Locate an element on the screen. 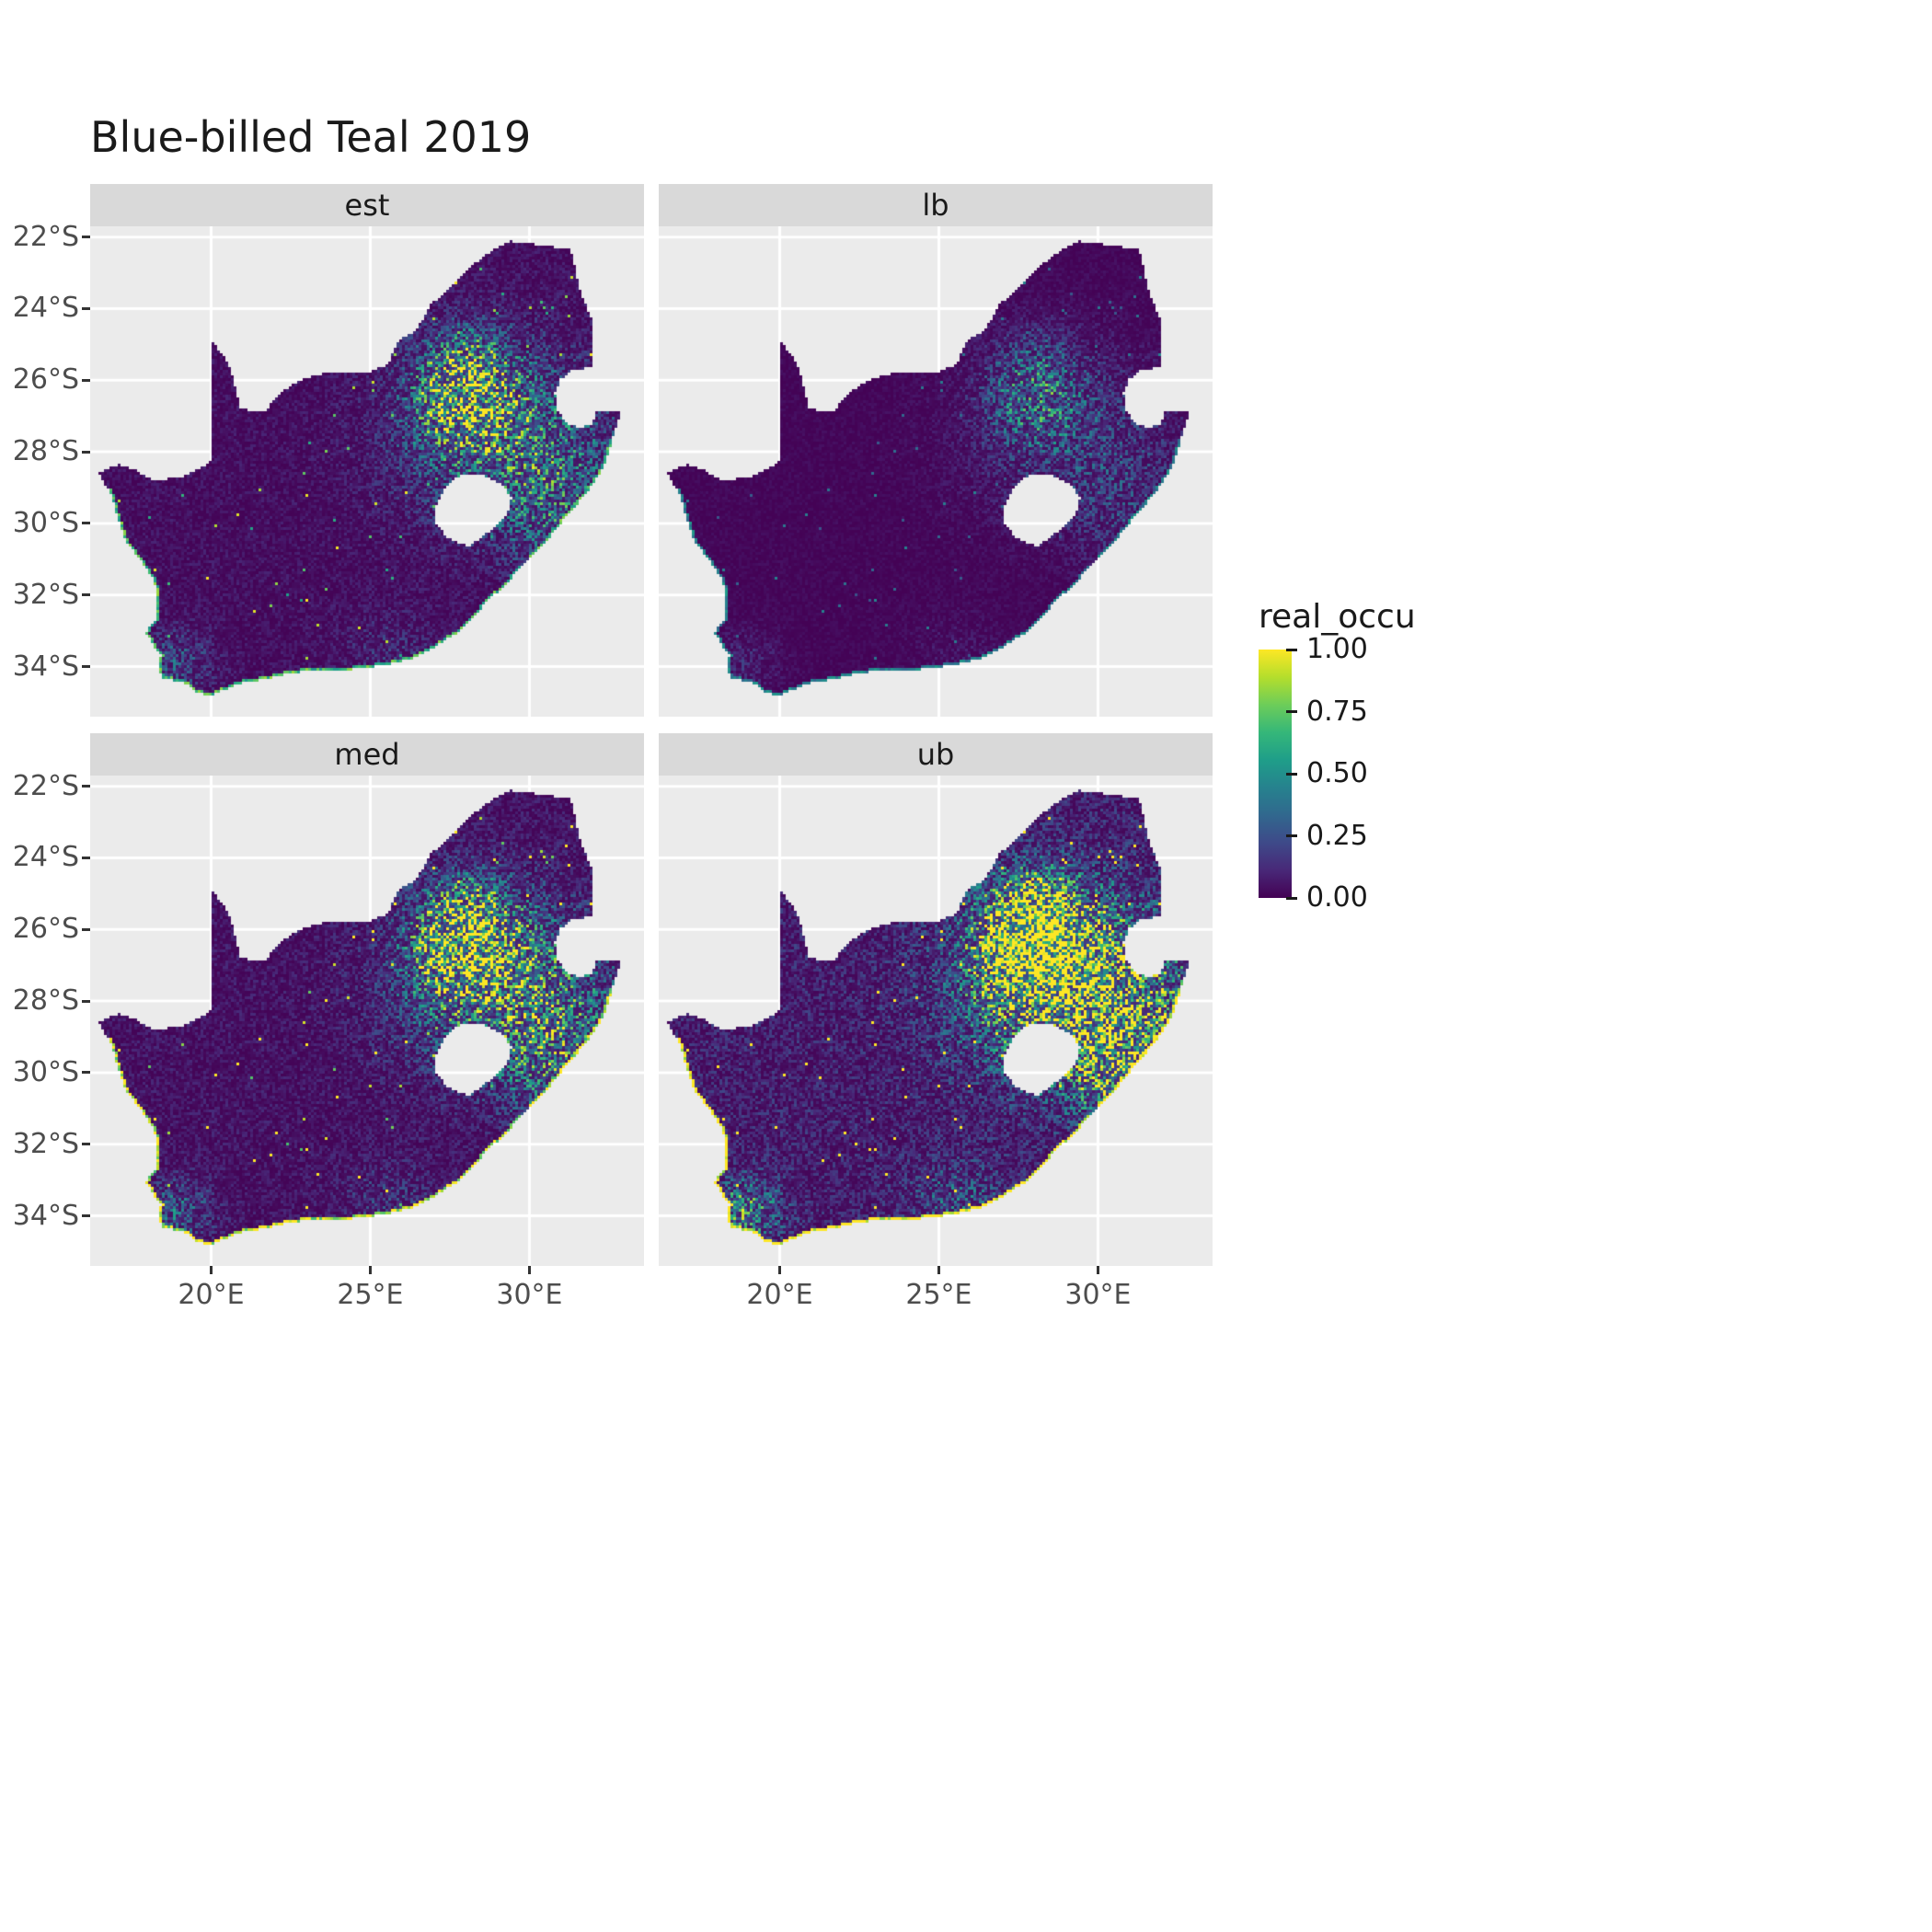 The height and width of the screenshot is (1932, 1932). legend-label: 1.00 is located at coordinates (1337, 649).